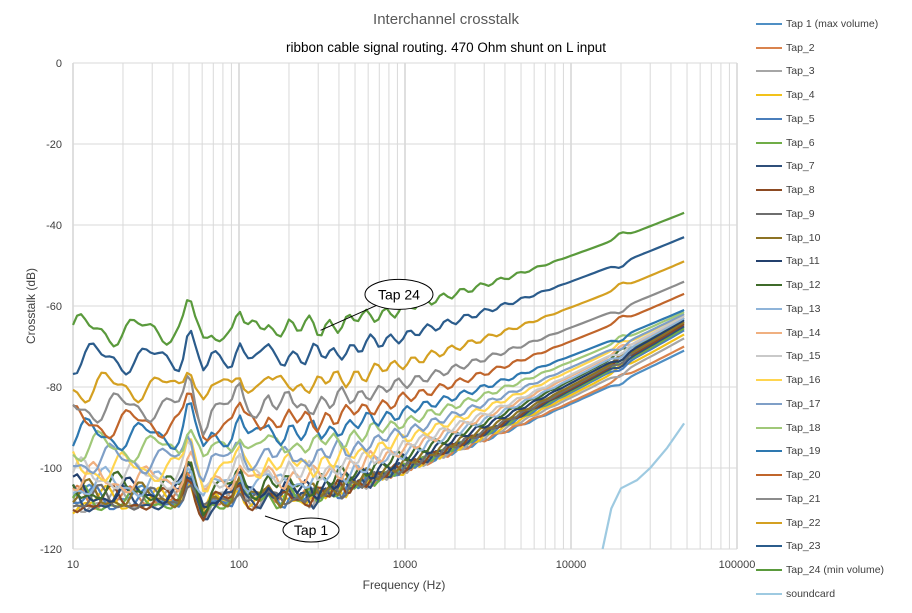  I want to click on legend-label: Tap_9, so click(800, 213).